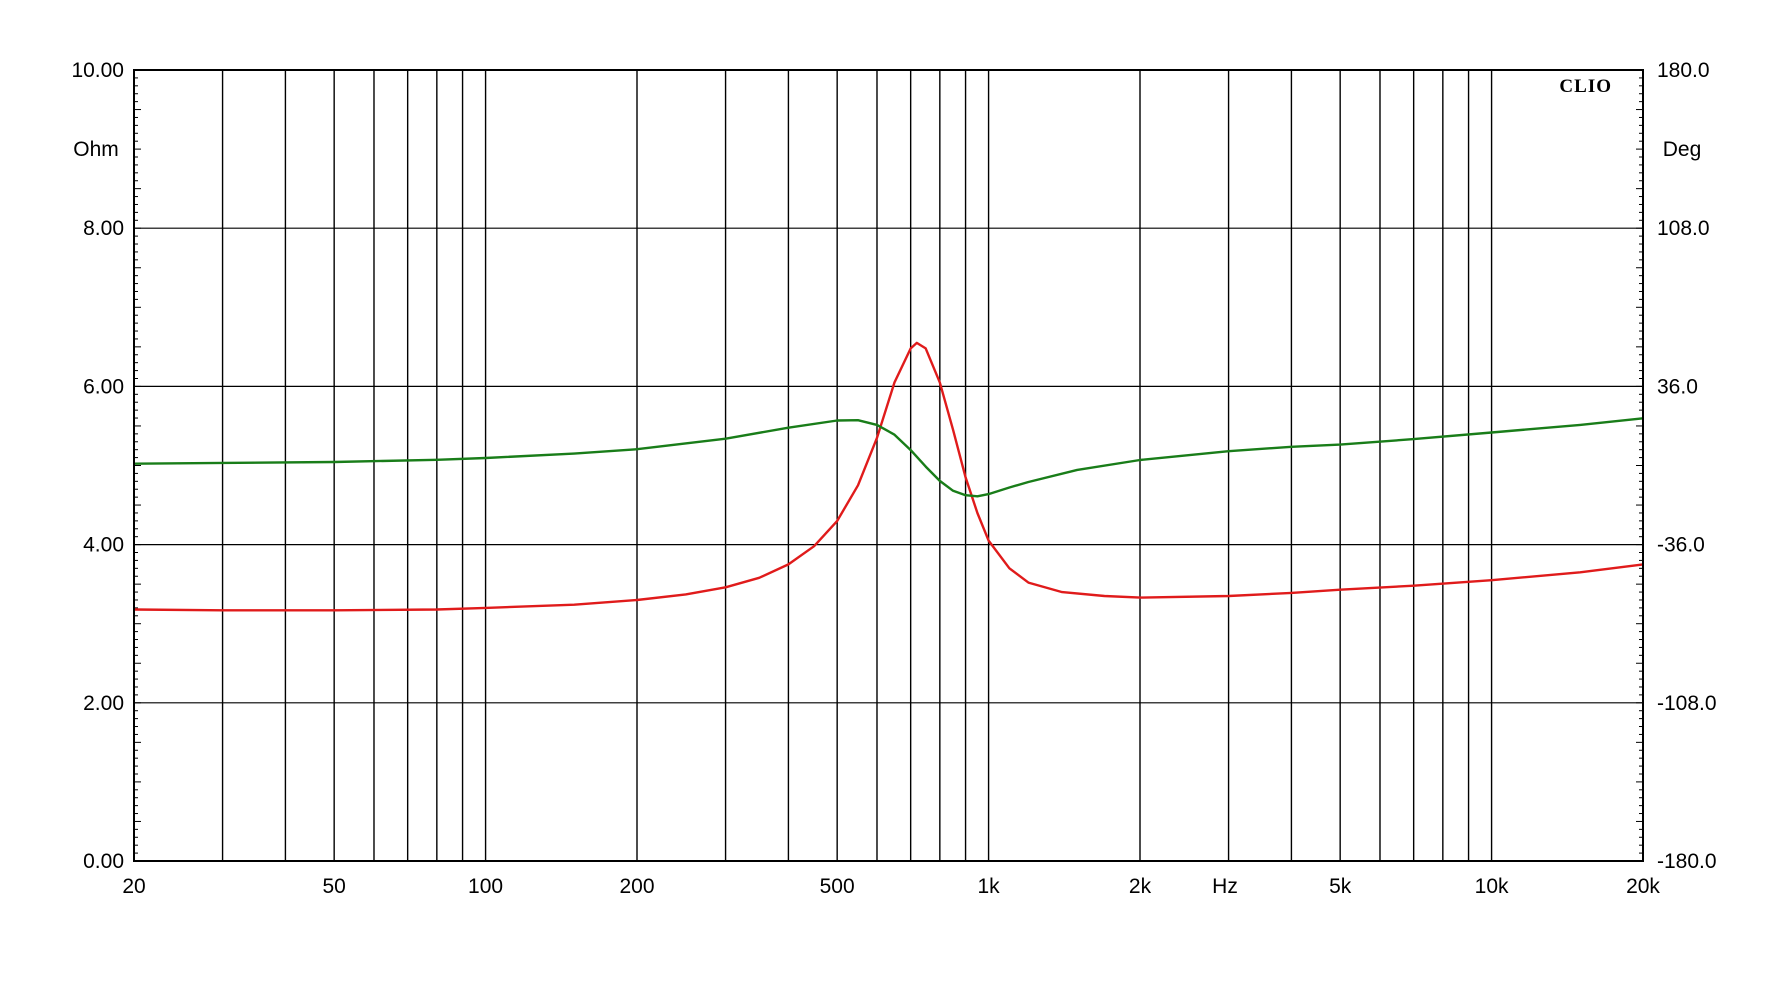 Image resolution: width=1772 pixels, height=1001 pixels. Describe the element at coordinates (1585, 86) in the screenshot. I see `brand-label: CLIO` at that location.